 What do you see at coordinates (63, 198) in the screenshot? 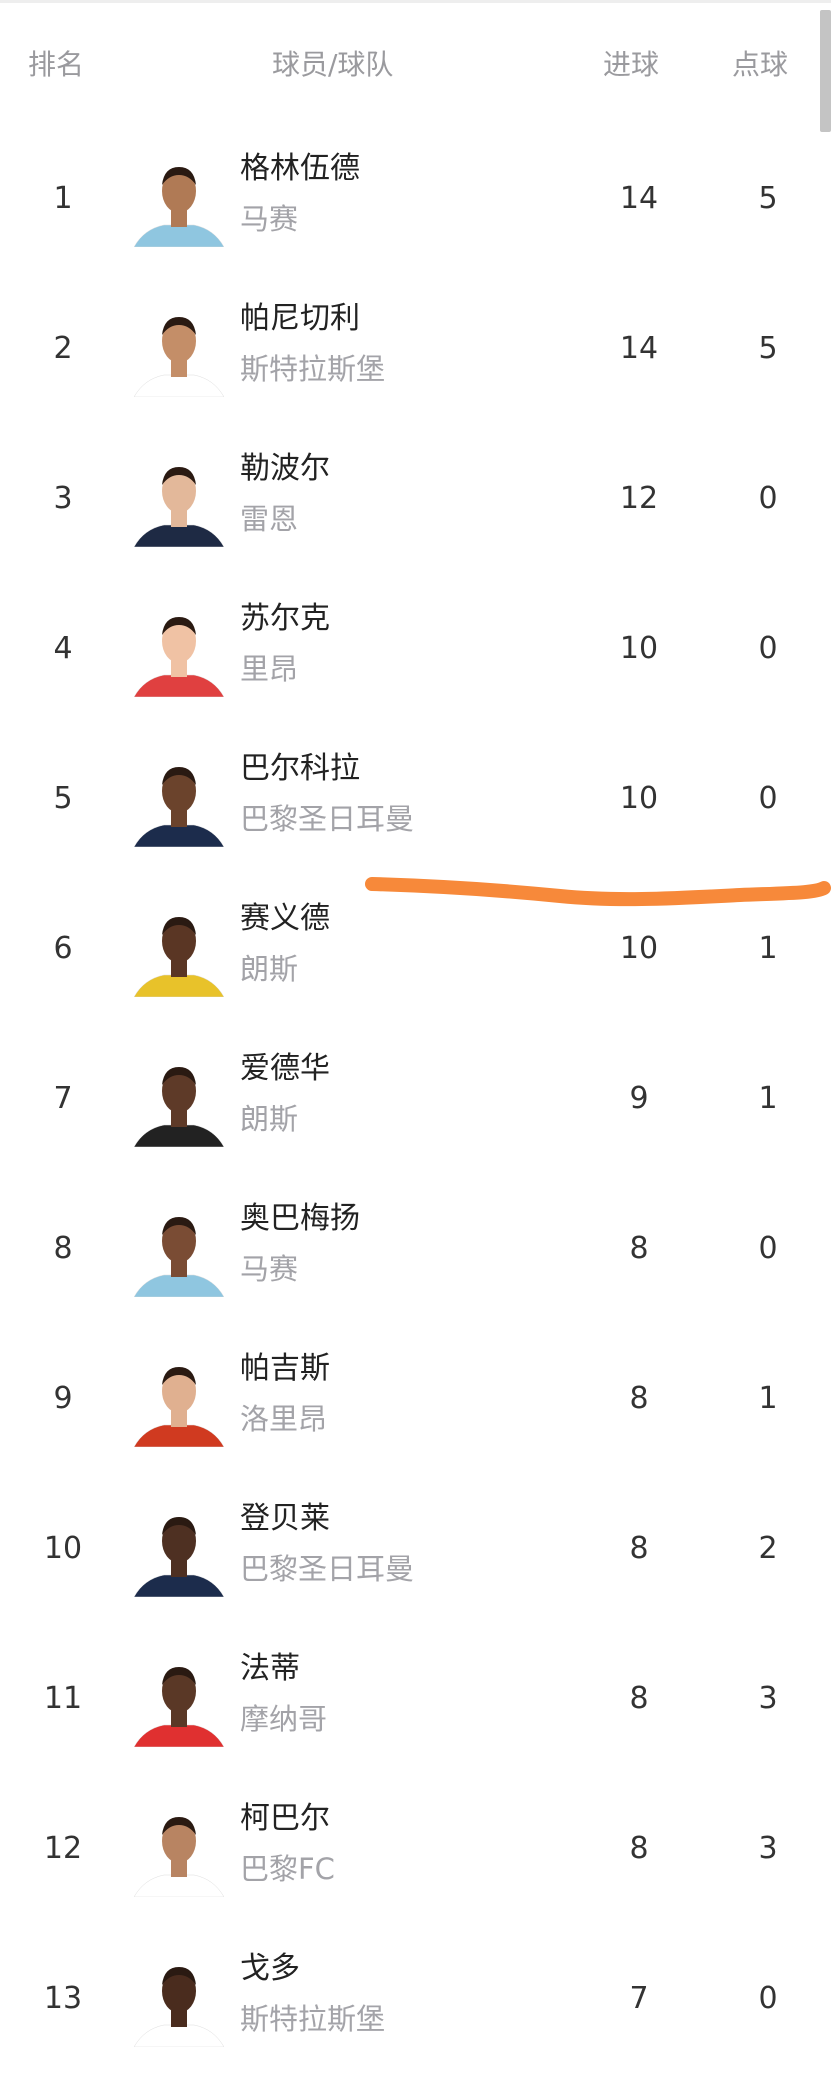
I see `rank: 1` at bounding box center [63, 198].